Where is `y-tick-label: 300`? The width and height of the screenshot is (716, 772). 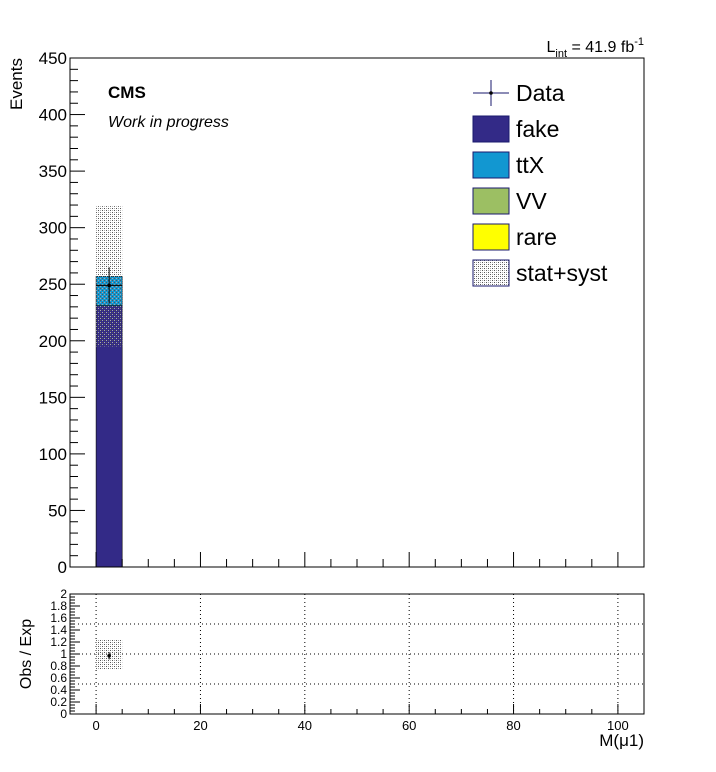 y-tick-label: 300 is located at coordinates (53, 228).